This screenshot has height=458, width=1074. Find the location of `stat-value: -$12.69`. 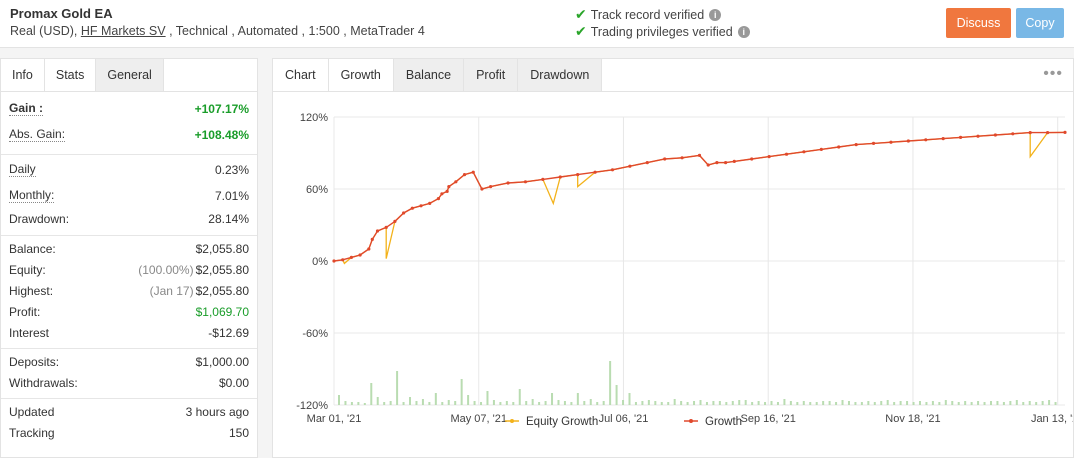

stat-value: -$12.69 is located at coordinates (228, 332).